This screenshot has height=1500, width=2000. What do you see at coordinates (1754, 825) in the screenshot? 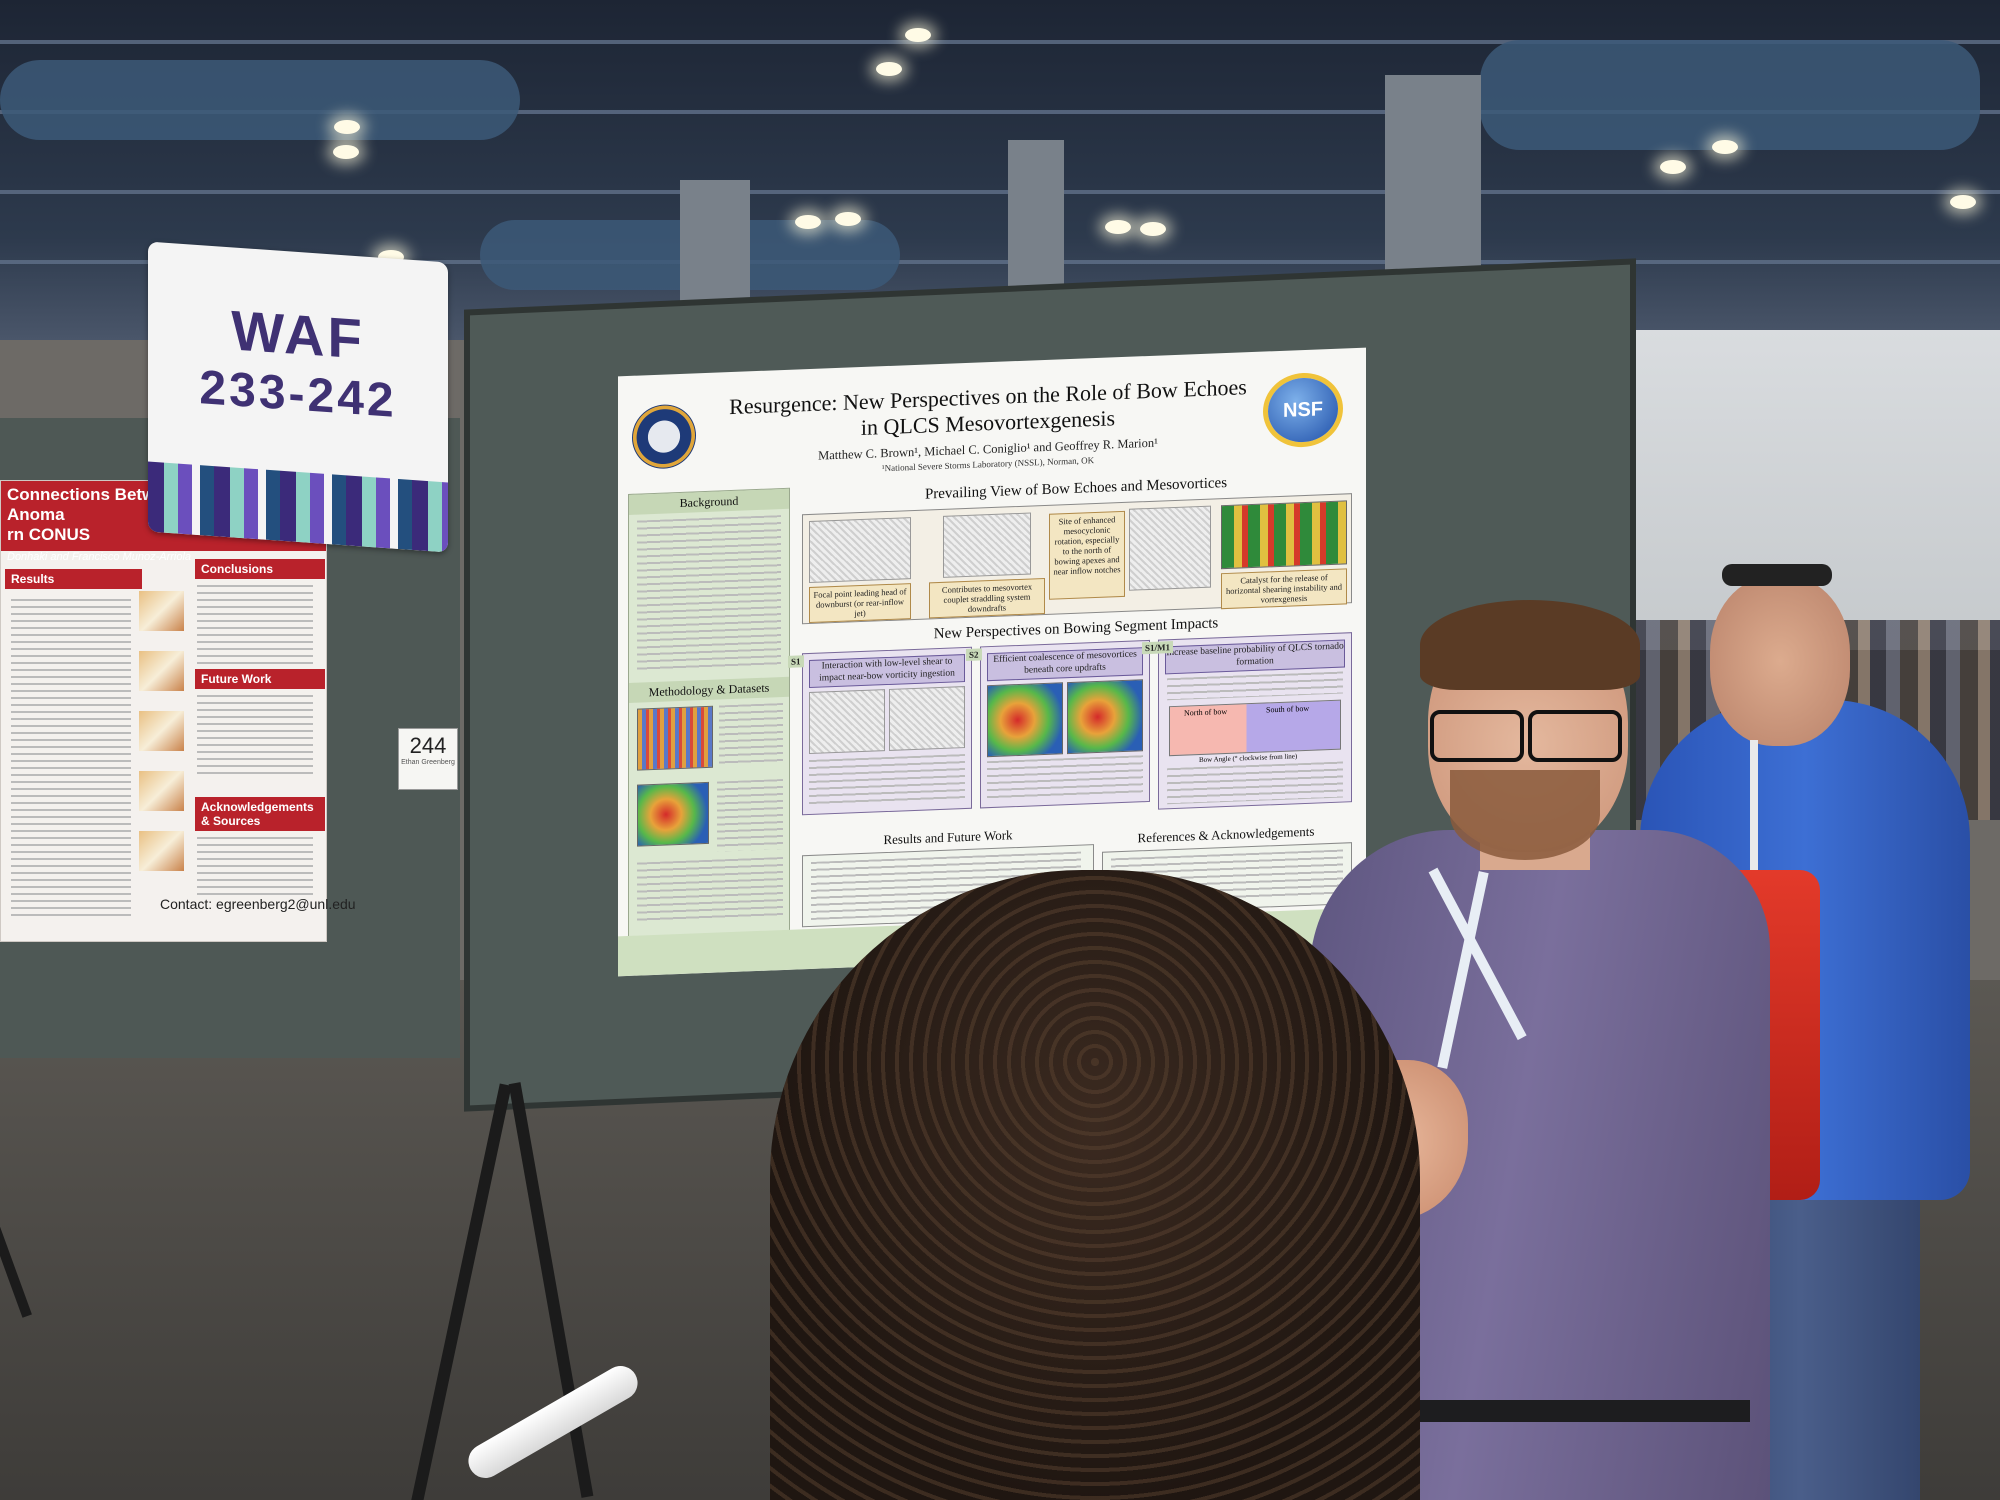
I see `lanyard` at bounding box center [1754, 825].